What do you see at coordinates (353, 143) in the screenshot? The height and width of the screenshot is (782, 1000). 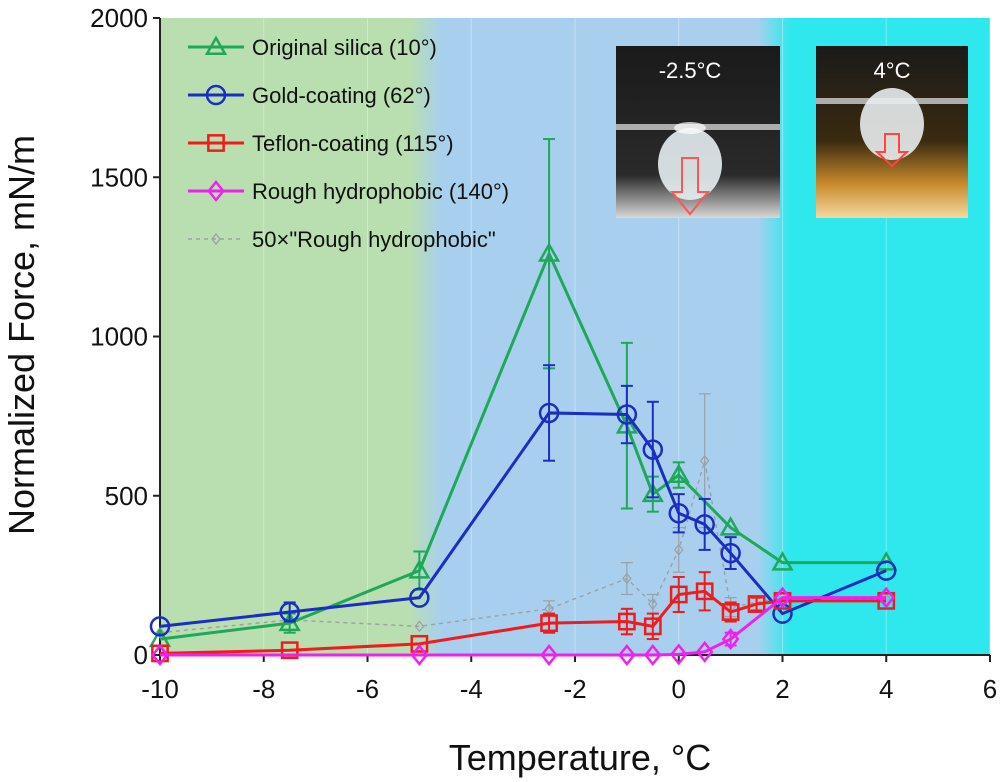 I see `legend-label: Teflon-coating (115°)` at bounding box center [353, 143].